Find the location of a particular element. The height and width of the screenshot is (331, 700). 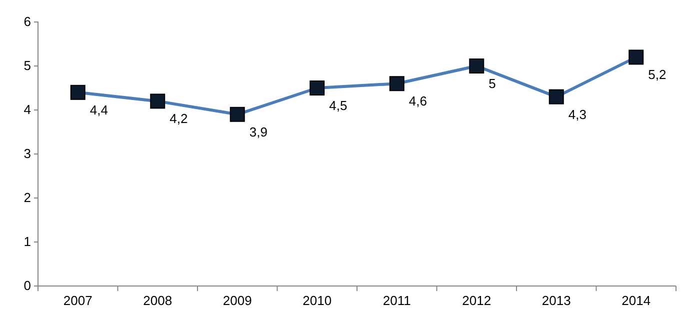

y-tick-label: 0 is located at coordinates (27, 286).